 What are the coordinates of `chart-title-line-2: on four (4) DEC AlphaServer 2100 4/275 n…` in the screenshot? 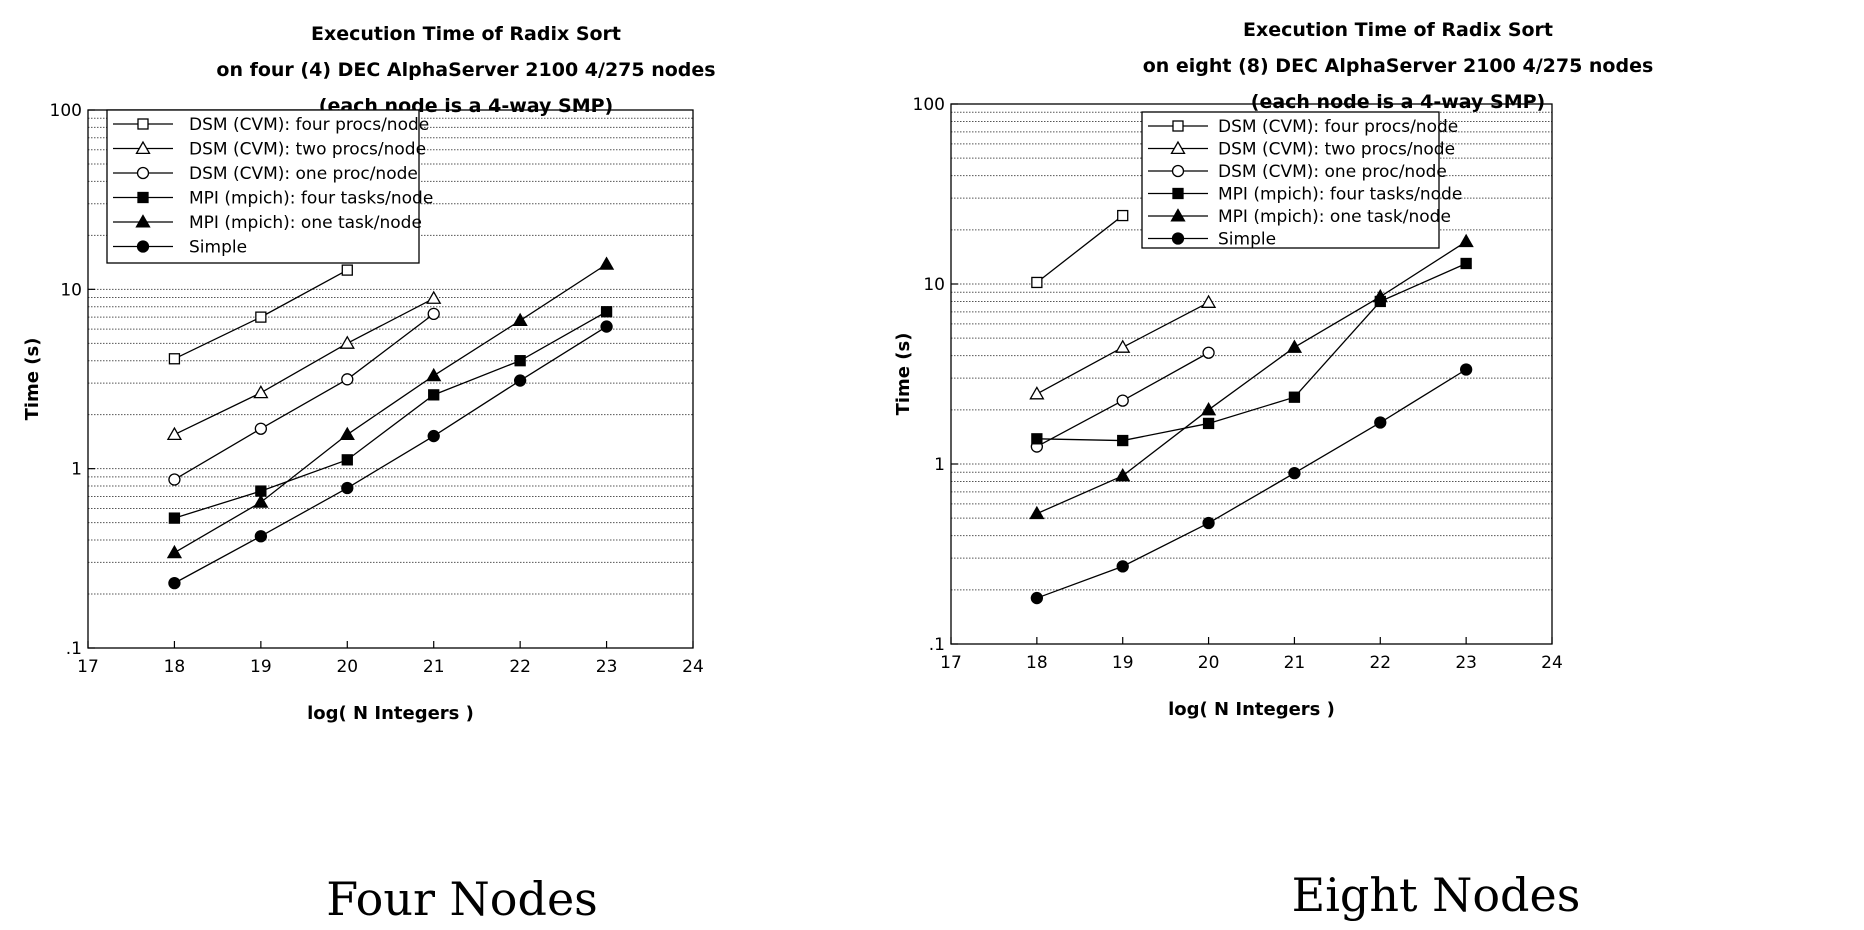 It's located at (466, 70).